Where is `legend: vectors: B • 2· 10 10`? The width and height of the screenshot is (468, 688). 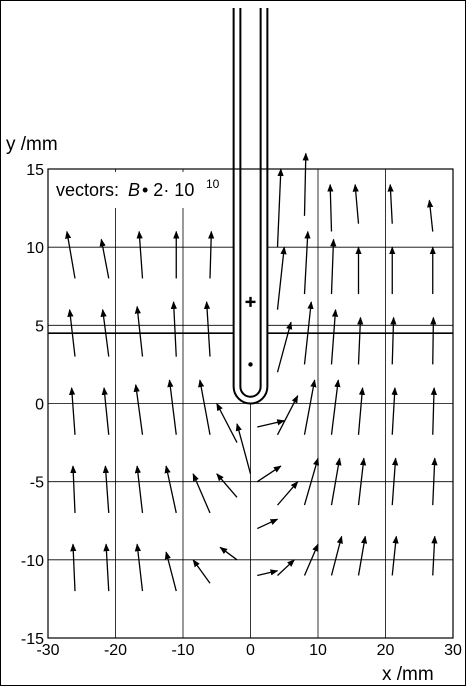
legend: vectors: B • 2· 10 10 is located at coordinates (141, 190).